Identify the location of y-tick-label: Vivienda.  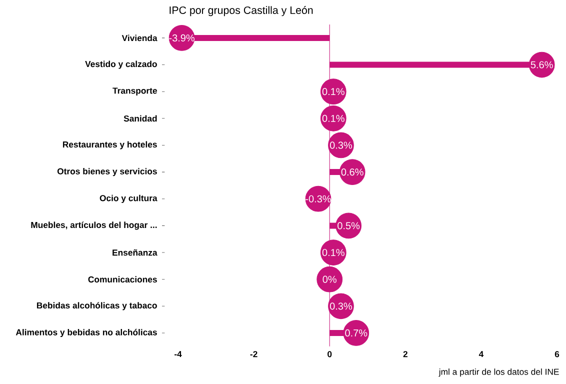
(140, 38).